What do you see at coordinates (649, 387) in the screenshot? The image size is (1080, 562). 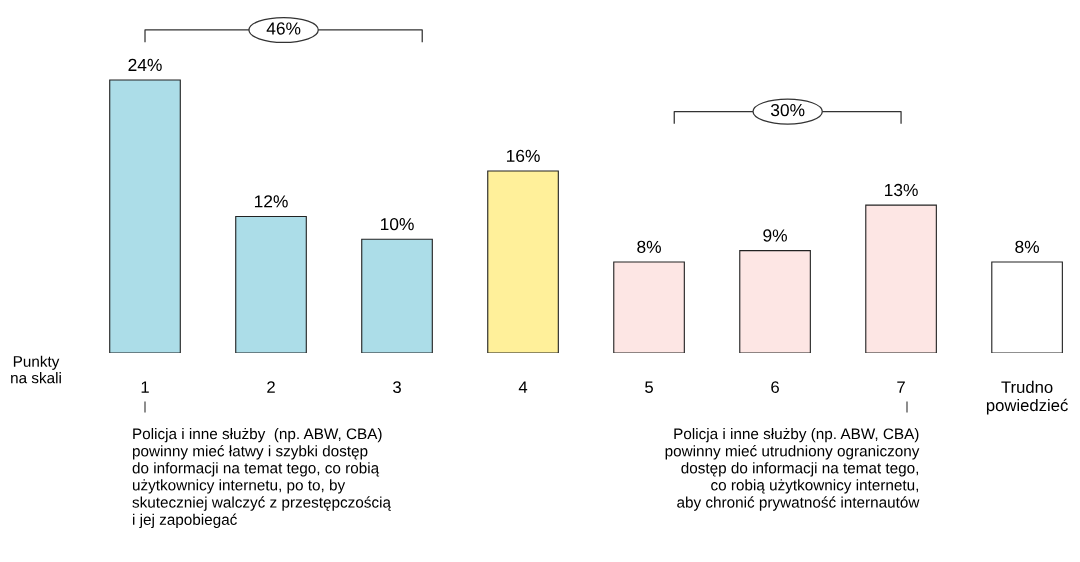 I see `x-tick-label: 5` at bounding box center [649, 387].